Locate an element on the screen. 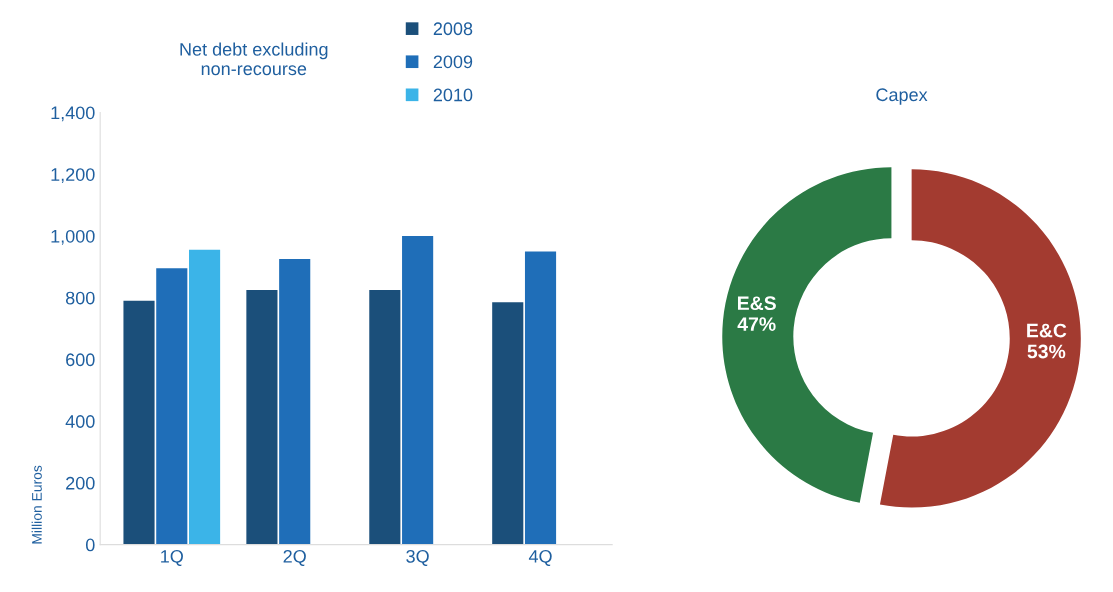 This screenshot has width=1113, height=592. y-tick-label: 400 is located at coordinates (80, 421).